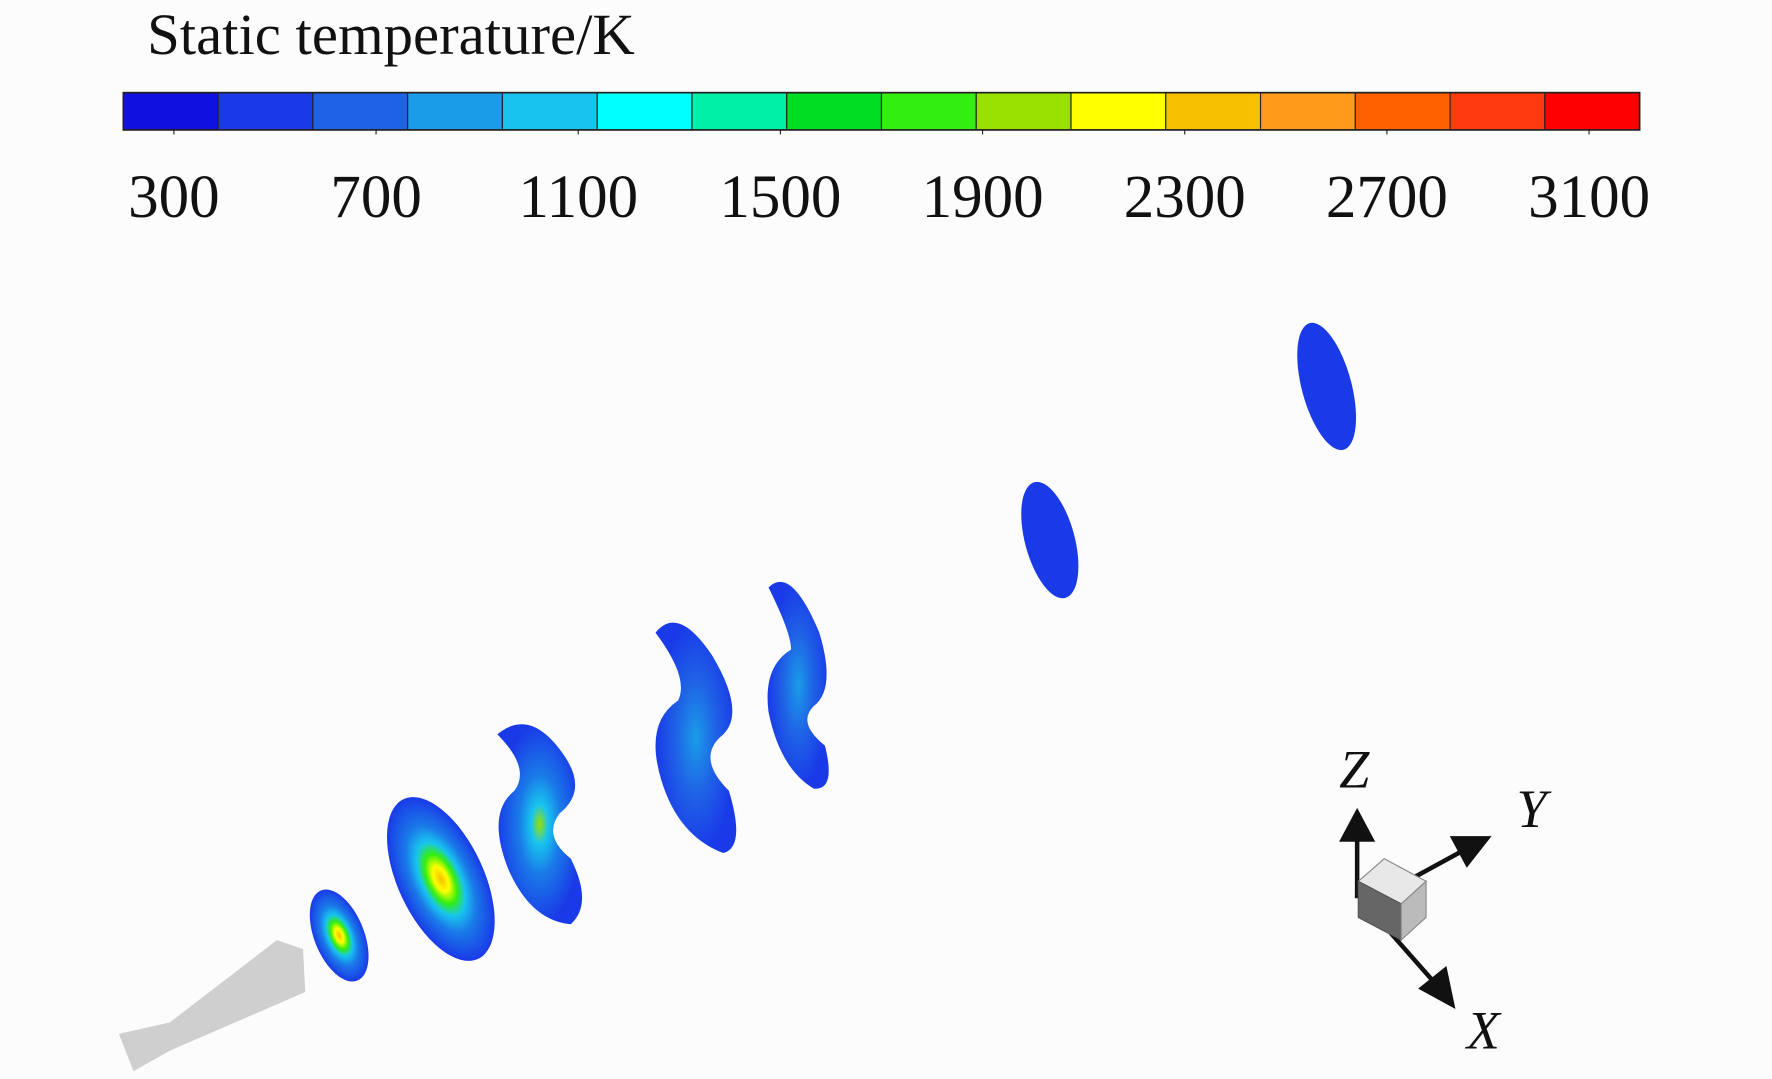  What do you see at coordinates (886, 161) in the screenshot?
I see `colorbar: 300 700 1100 1500 1900 2300 2700 3100` at bounding box center [886, 161].